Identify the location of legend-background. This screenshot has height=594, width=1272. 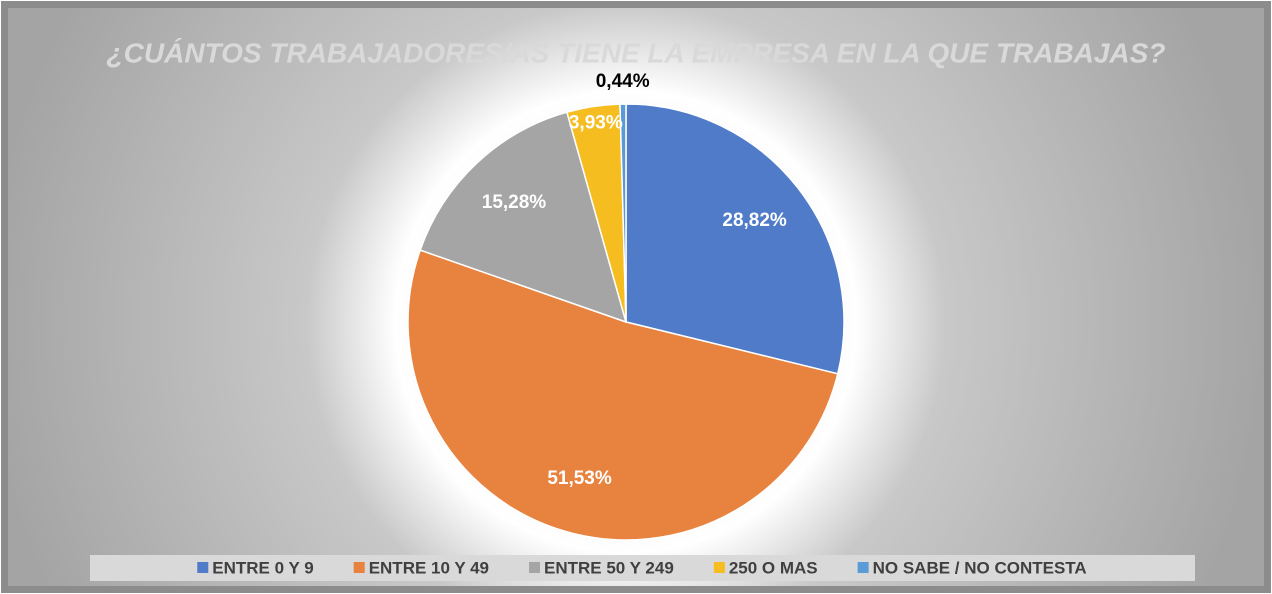
(642, 568).